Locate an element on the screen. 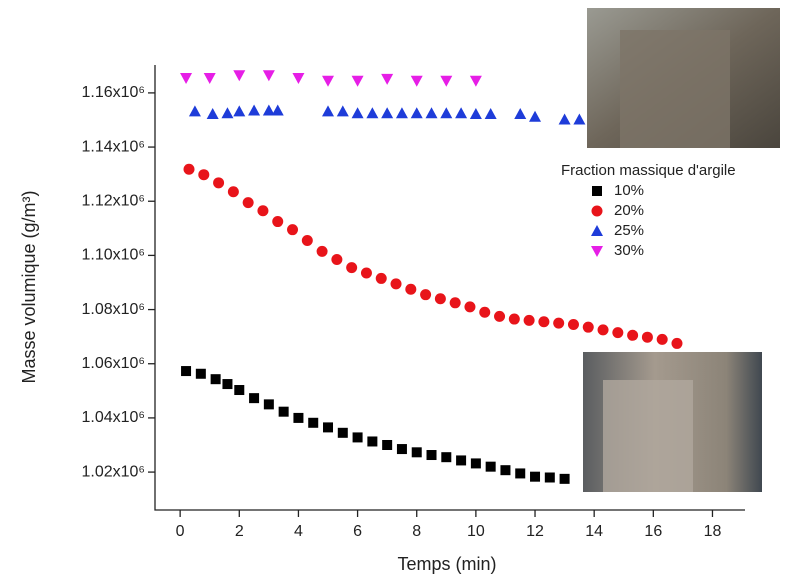 Image resolution: width=807 pixels, height=579 pixels. y-axis-label: Masse volumique (g/m³) is located at coordinates (29, 286).